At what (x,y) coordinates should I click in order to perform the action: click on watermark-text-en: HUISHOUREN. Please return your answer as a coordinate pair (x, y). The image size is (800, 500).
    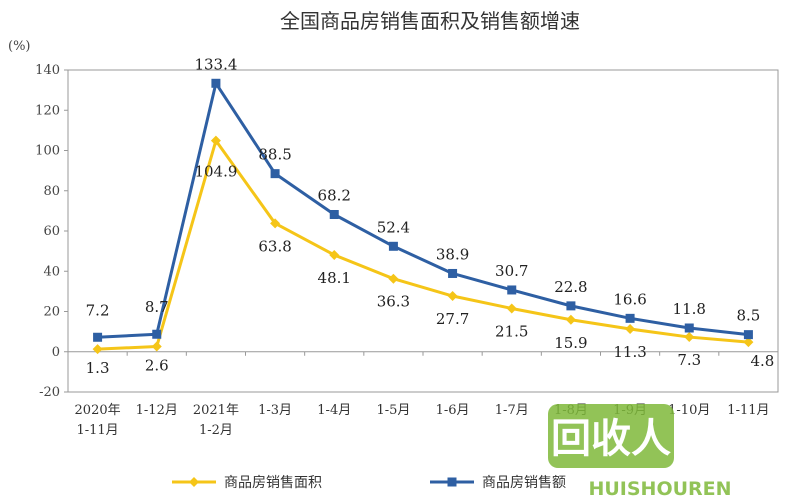
    Looking at the image, I should click on (659, 489).